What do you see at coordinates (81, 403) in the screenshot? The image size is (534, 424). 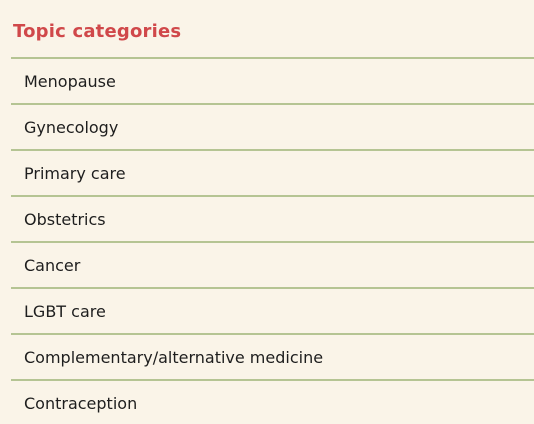 I see `topic-item-contraception: Contraception` at bounding box center [81, 403].